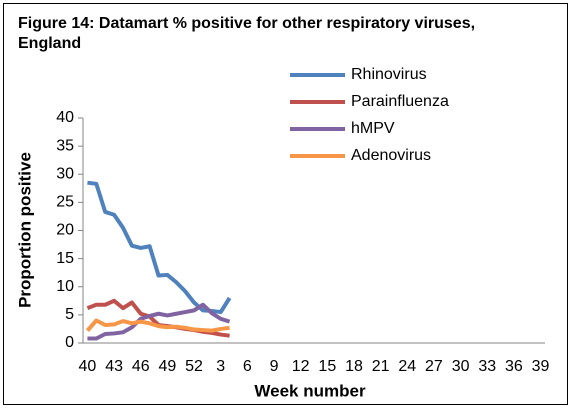 The height and width of the screenshot is (409, 573). Describe the element at coordinates (301, 366) in the screenshot. I see `x-tick-label: 12` at that location.